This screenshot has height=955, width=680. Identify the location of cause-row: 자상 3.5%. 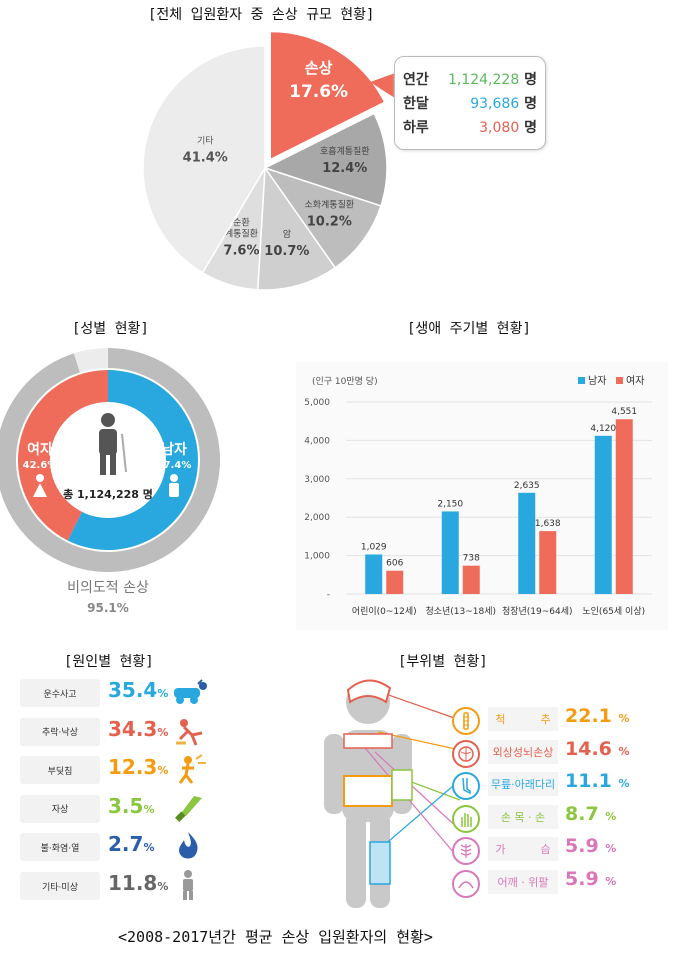
(117, 809).